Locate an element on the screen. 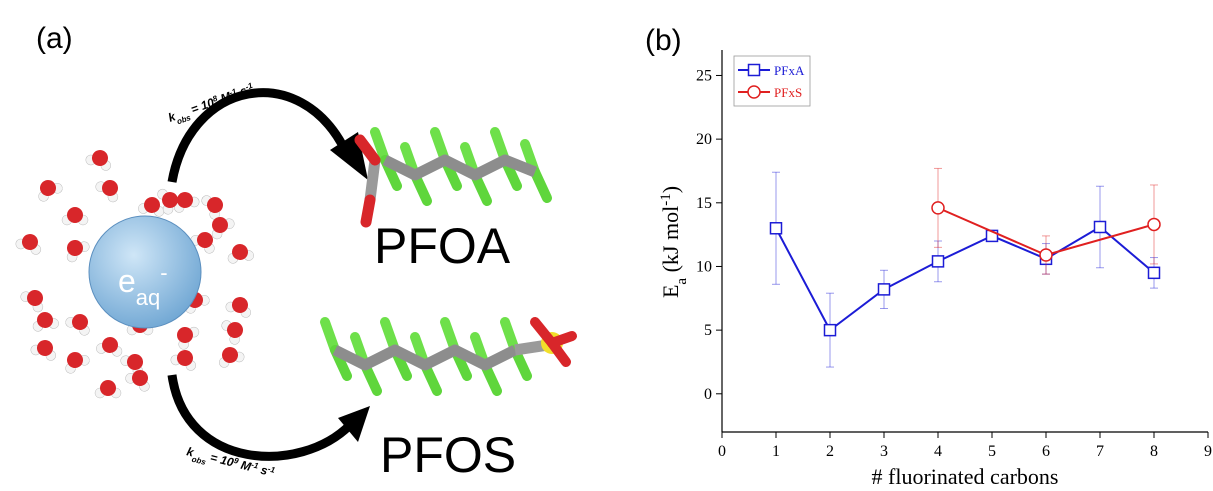 The image size is (1213, 491). rate-label: kobs = 109 M-1 s-1 is located at coordinates (230, 463).